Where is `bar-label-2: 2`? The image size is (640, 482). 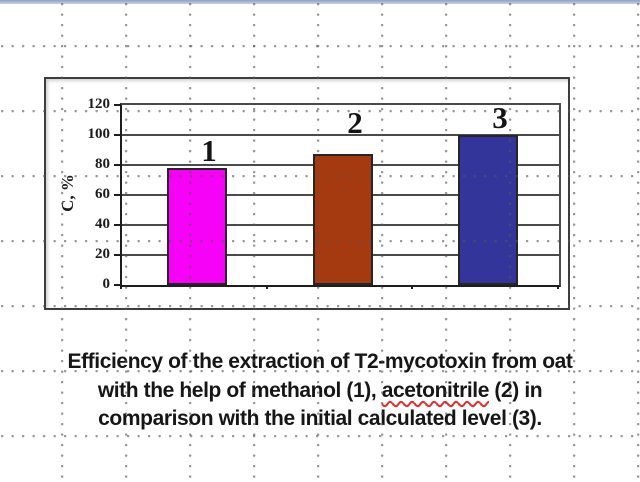
bar-label-2: 2 is located at coordinates (355, 122).